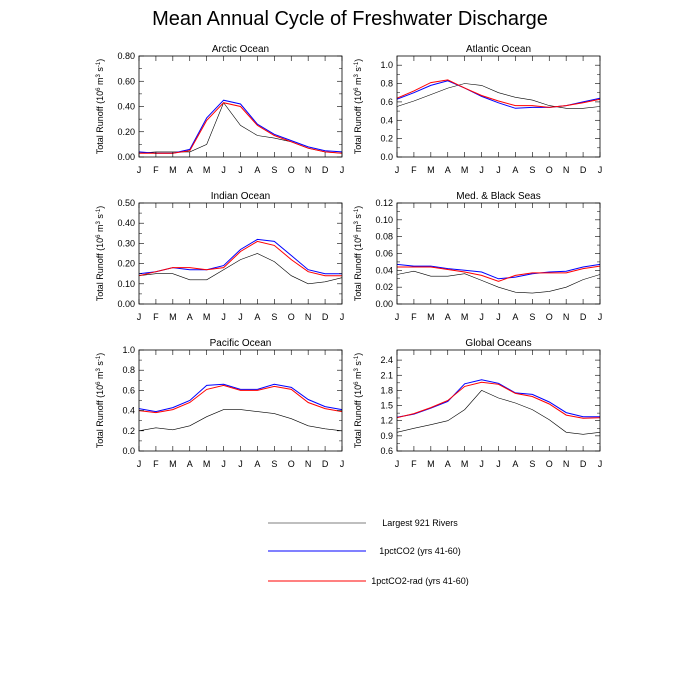 This screenshot has height=700, width=700. Describe the element at coordinates (386, 390) in the screenshot. I see `y-tick-label: 1.8` at that location.